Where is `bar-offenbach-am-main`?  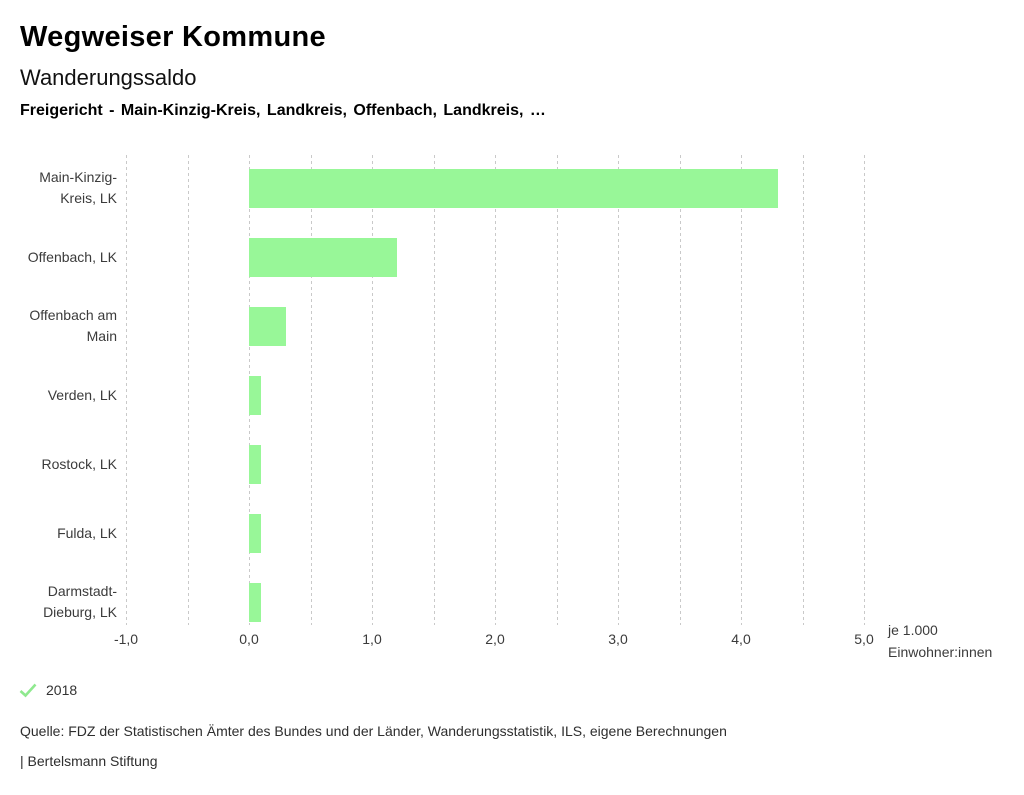 bar-offenbach-am-main is located at coordinates (267, 326).